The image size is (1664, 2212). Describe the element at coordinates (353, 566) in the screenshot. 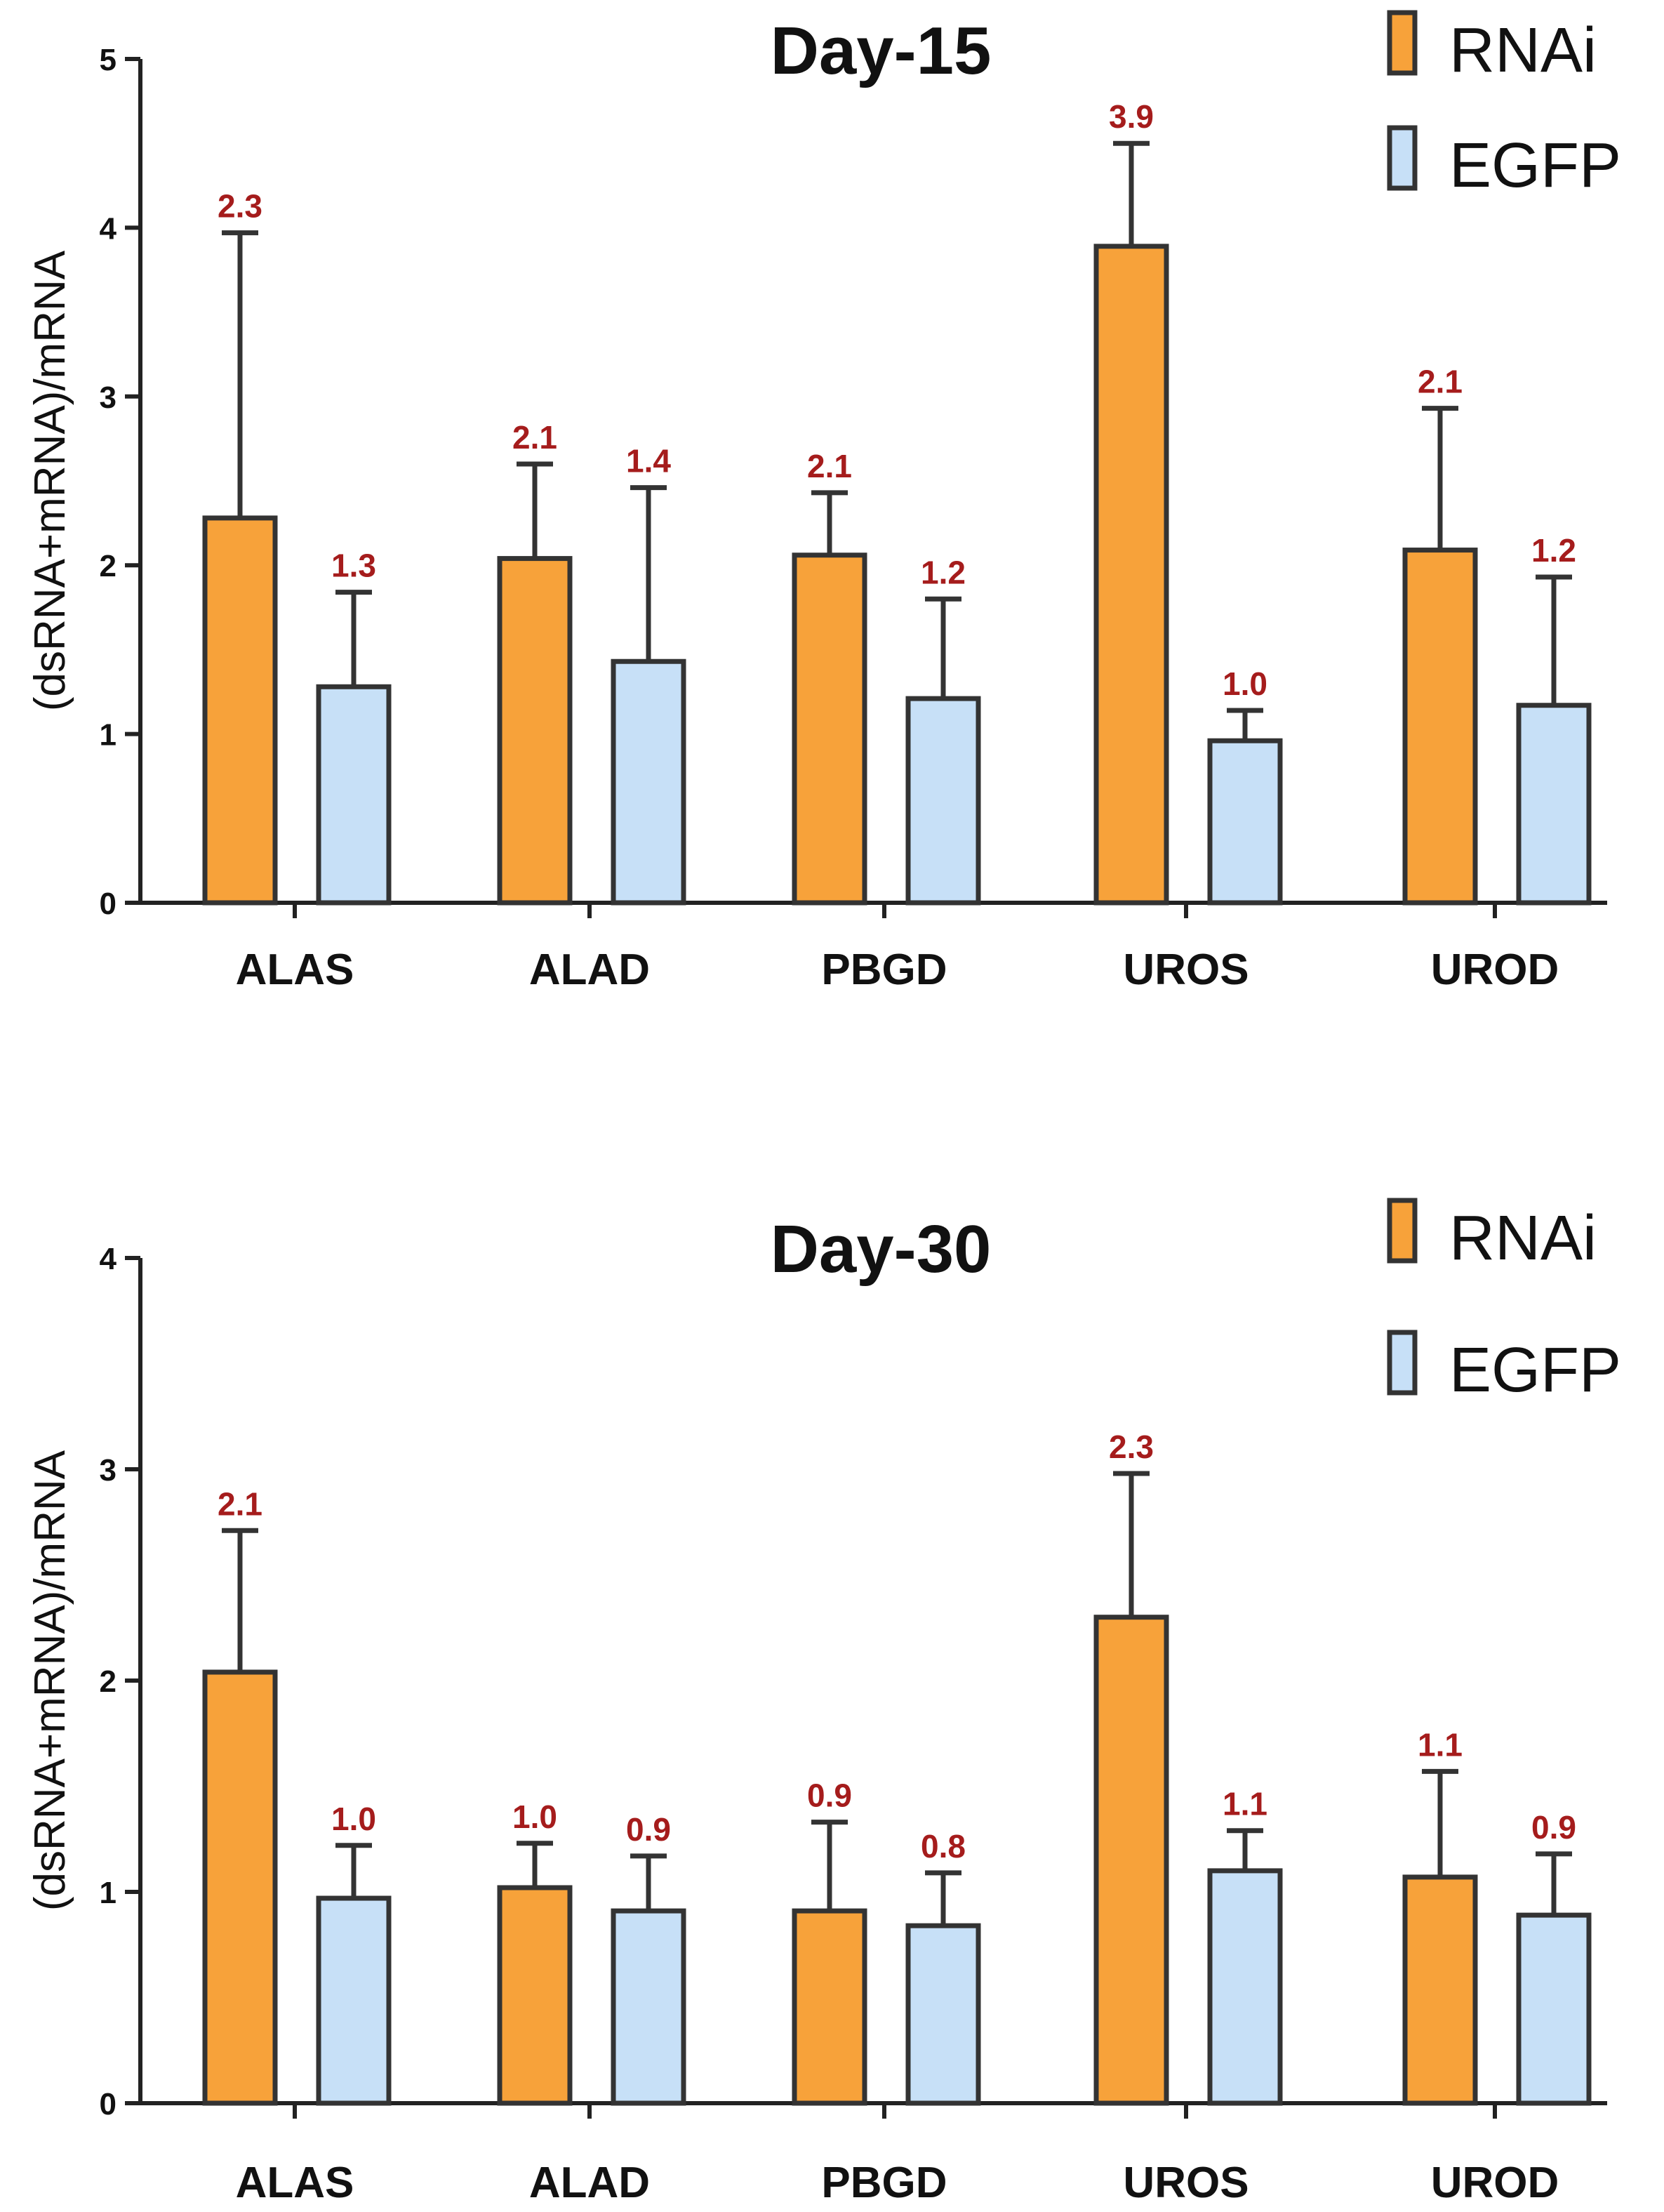

I see `data-label: 1.3` at that location.